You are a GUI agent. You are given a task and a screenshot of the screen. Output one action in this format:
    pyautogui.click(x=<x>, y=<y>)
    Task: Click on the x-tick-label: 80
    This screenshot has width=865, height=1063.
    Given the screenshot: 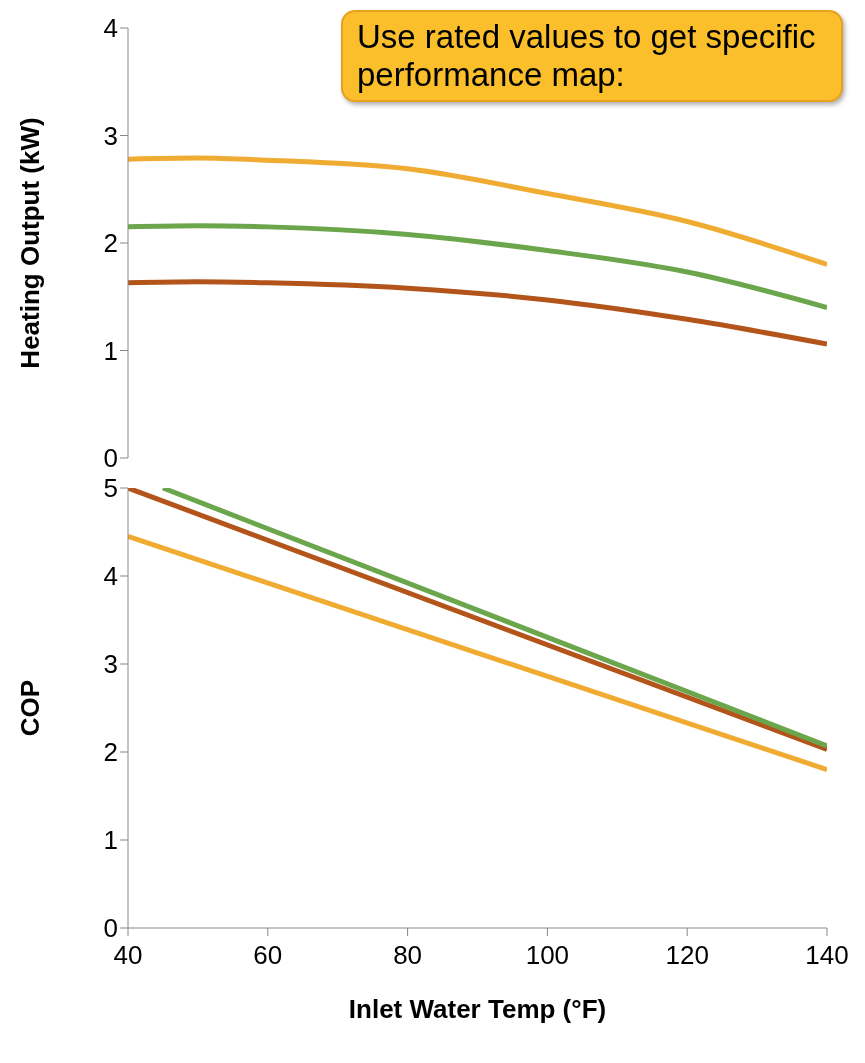 What is the action you would take?
    pyautogui.click(x=408, y=955)
    